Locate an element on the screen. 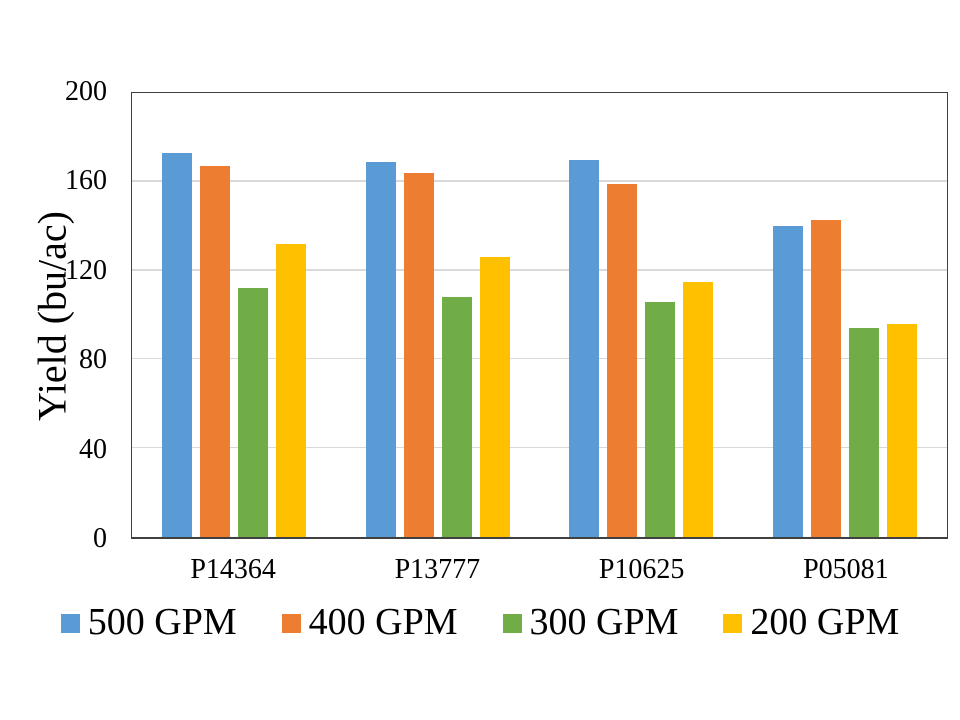  bar-400-gpm-p05081 is located at coordinates (826, 378).